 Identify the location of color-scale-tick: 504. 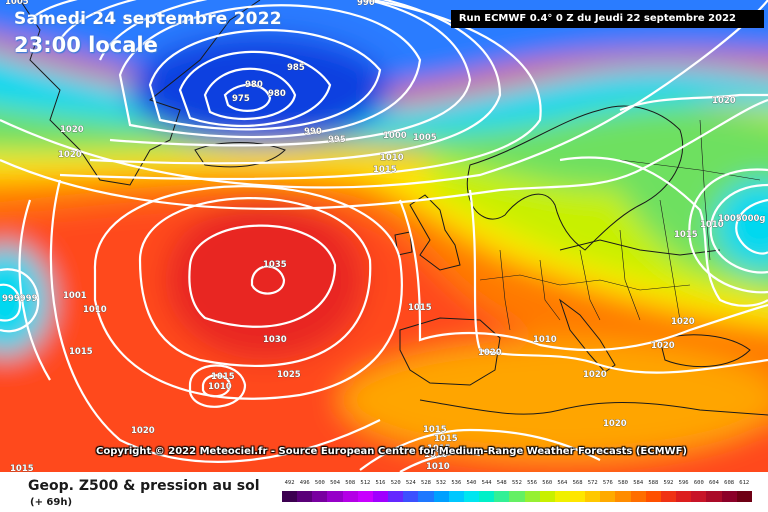
(335, 483).